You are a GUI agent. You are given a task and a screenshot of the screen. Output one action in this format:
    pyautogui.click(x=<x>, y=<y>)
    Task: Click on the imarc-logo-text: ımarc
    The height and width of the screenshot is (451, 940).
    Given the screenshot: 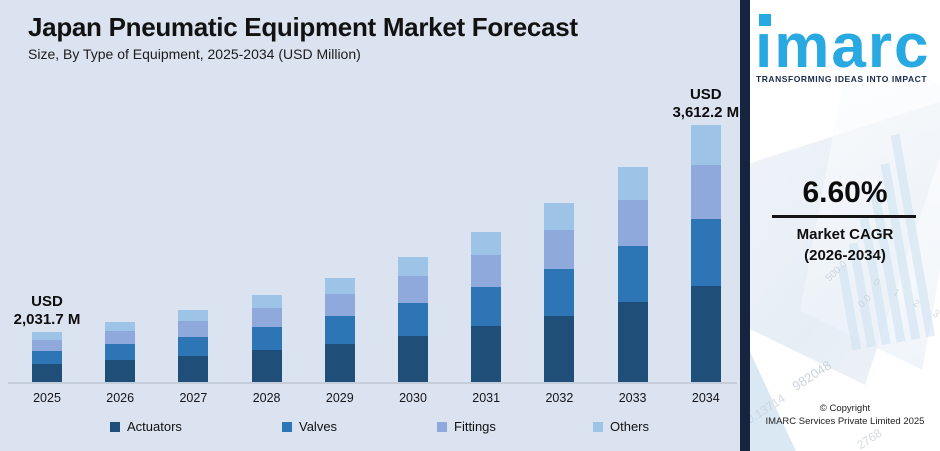 What is the action you would take?
    pyautogui.click(x=843, y=46)
    